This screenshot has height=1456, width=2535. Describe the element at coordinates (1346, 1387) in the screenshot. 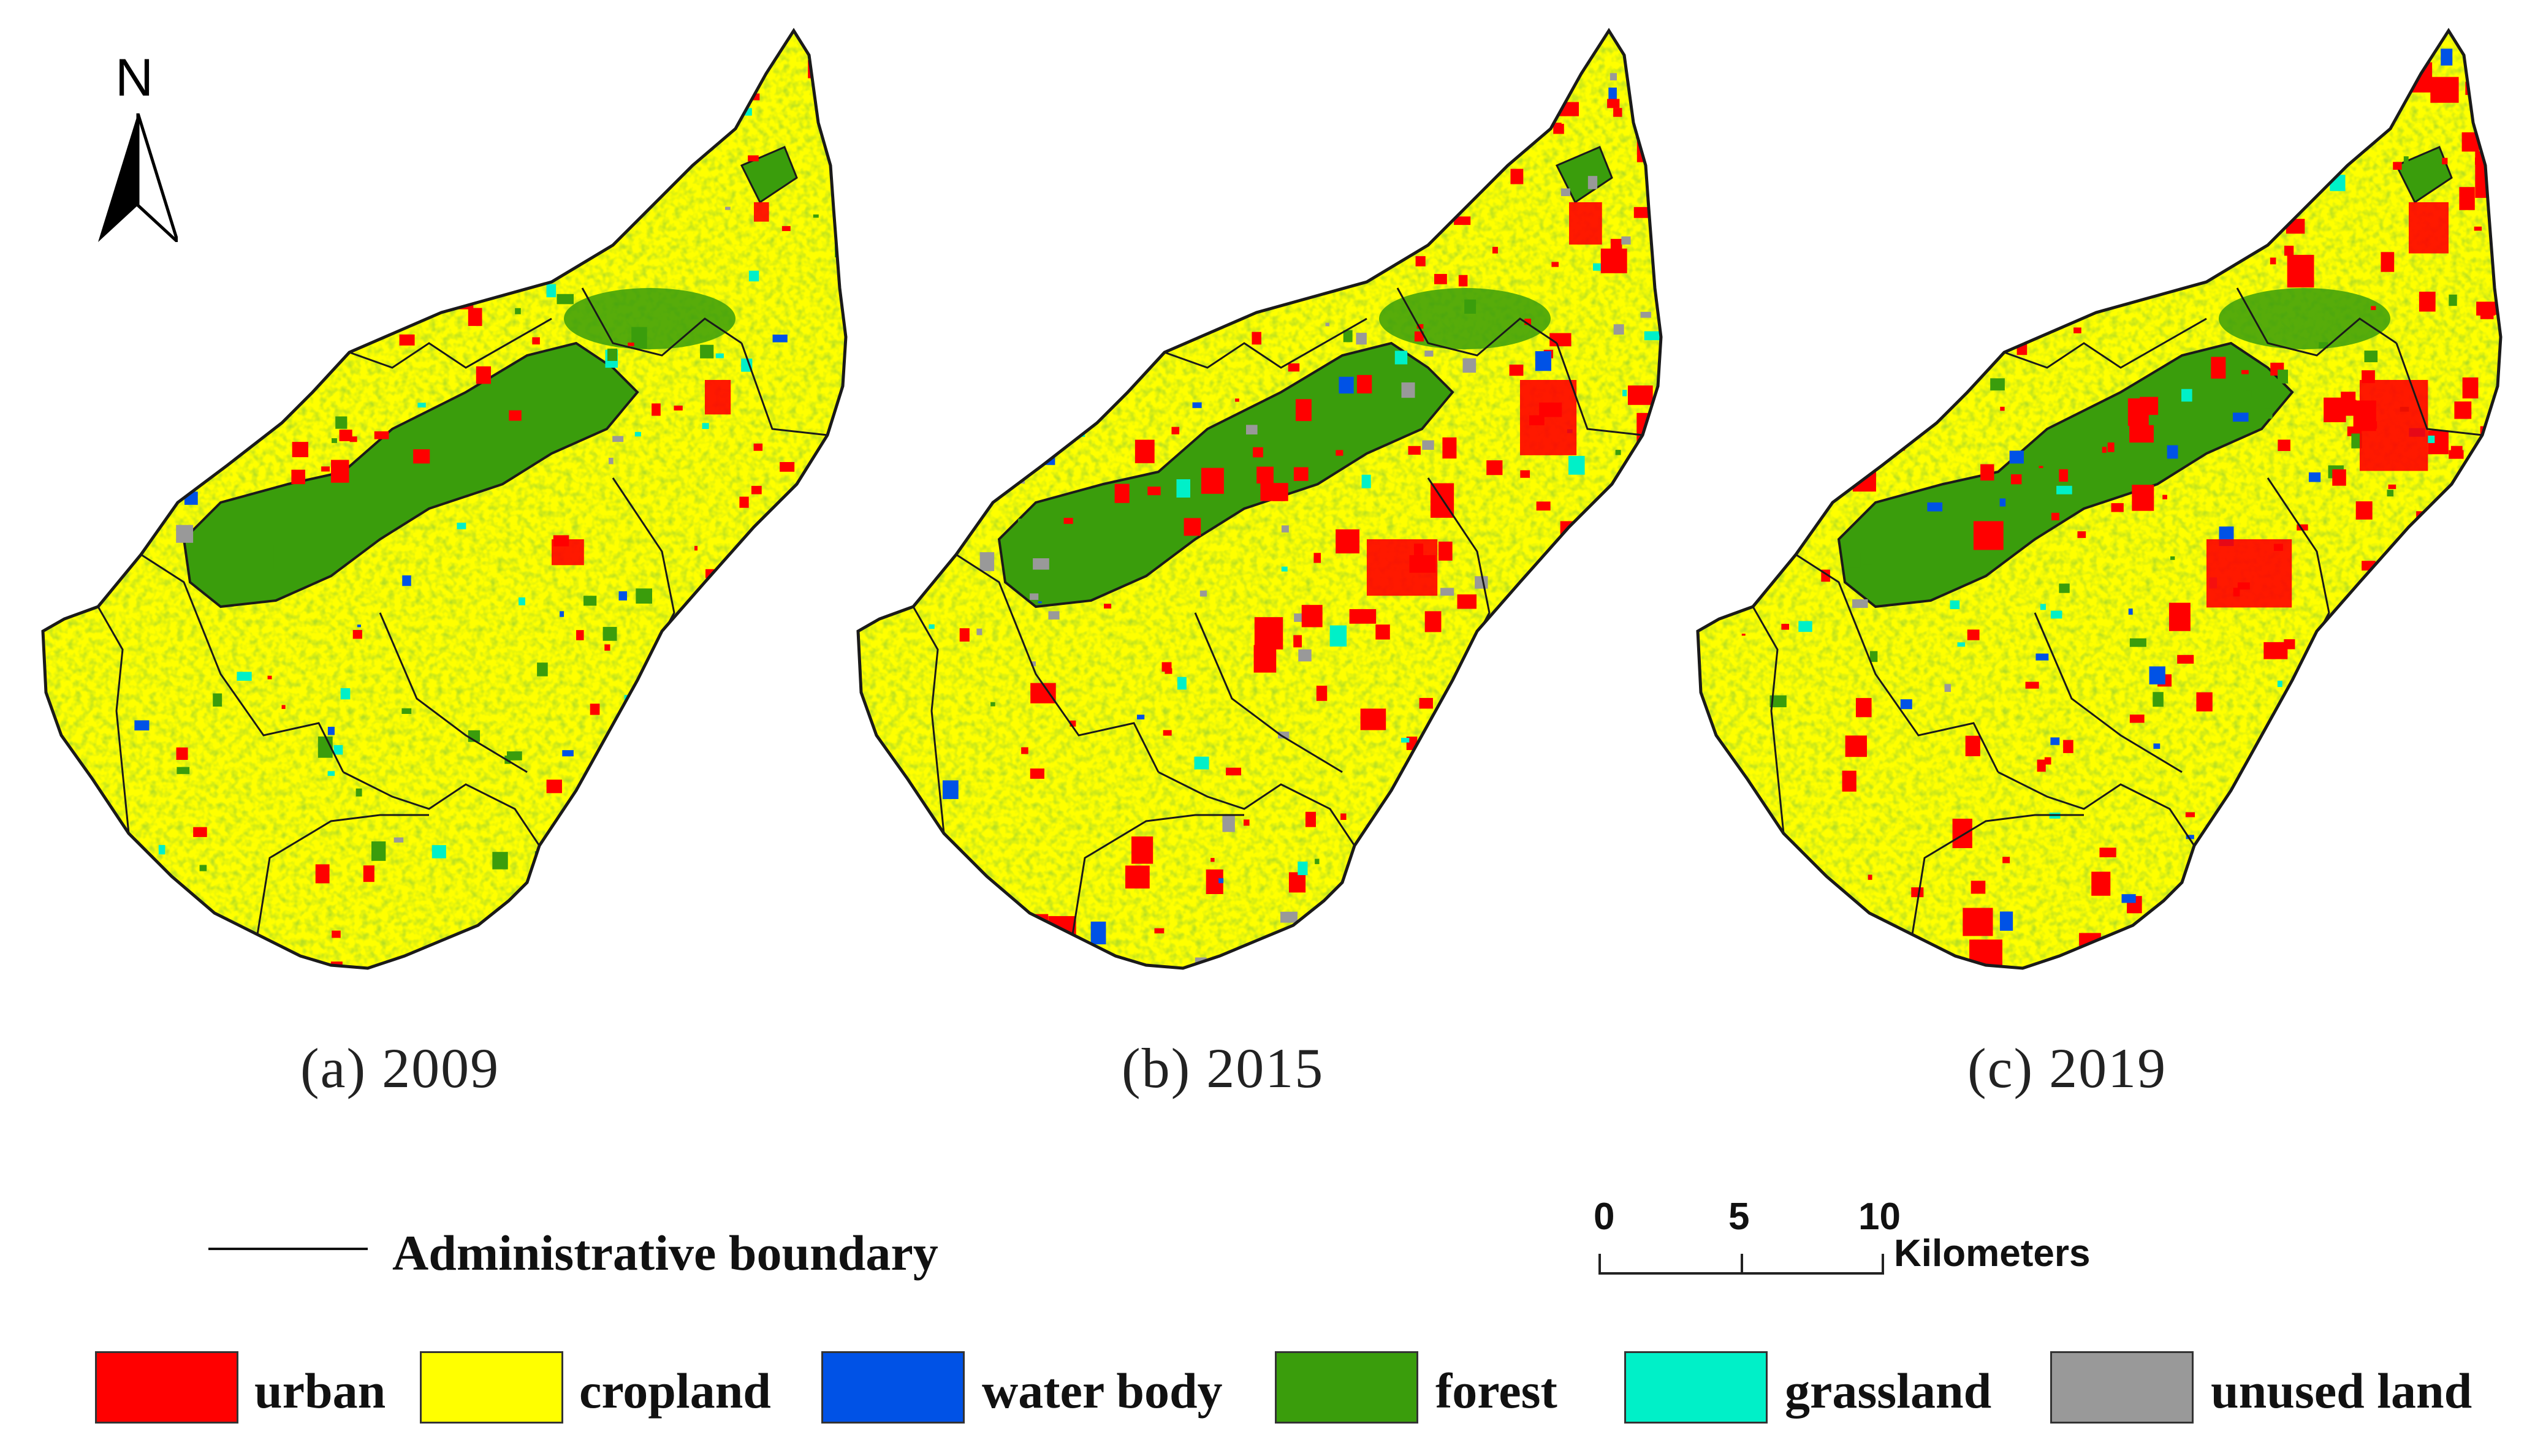

I see `legend-swatch-forest` at that location.